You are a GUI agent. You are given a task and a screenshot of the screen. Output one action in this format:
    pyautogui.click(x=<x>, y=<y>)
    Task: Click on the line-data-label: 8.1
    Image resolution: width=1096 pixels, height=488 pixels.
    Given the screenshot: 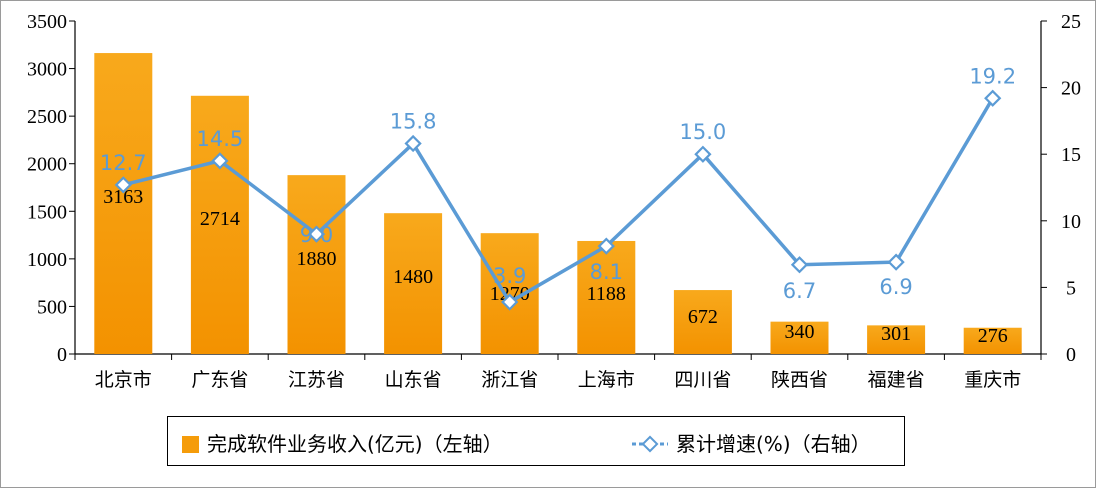 What is the action you would take?
    pyautogui.click(x=606, y=272)
    